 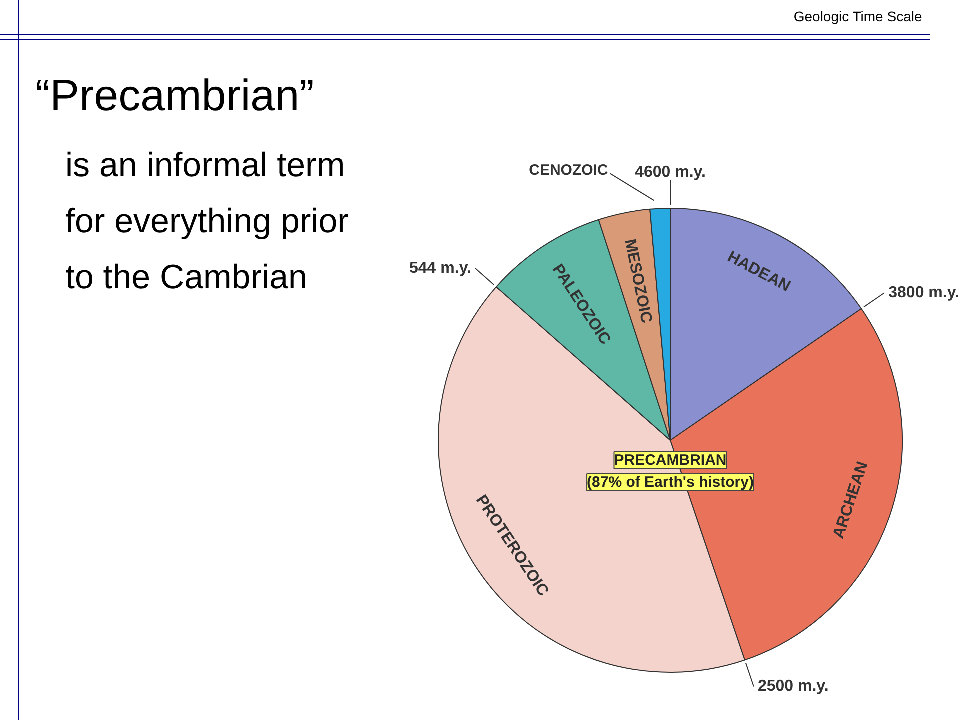 What do you see at coordinates (670, 172) in the screenshot?
I see `text: 4600 m.y.` at bounding box center [670, 172].